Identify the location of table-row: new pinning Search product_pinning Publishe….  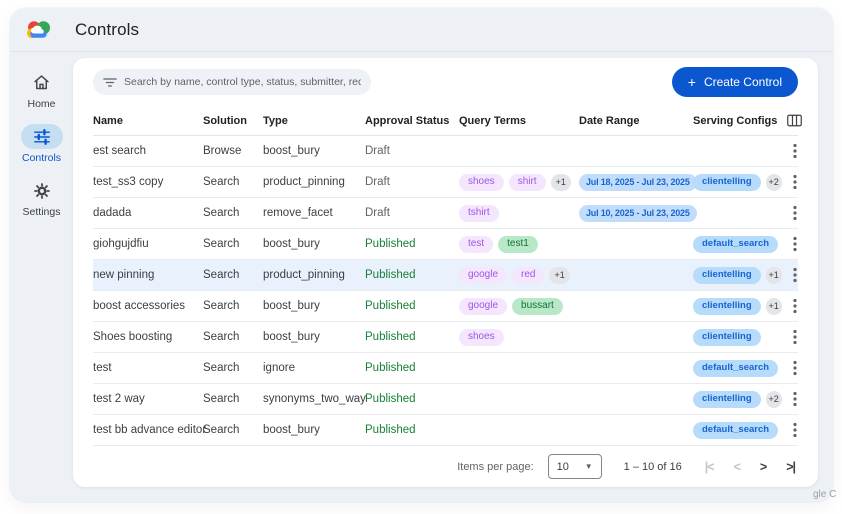
(445, 275).